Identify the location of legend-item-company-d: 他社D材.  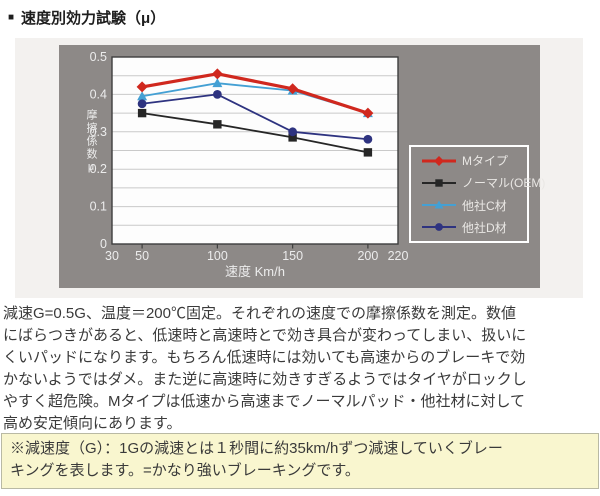
(474, 227).